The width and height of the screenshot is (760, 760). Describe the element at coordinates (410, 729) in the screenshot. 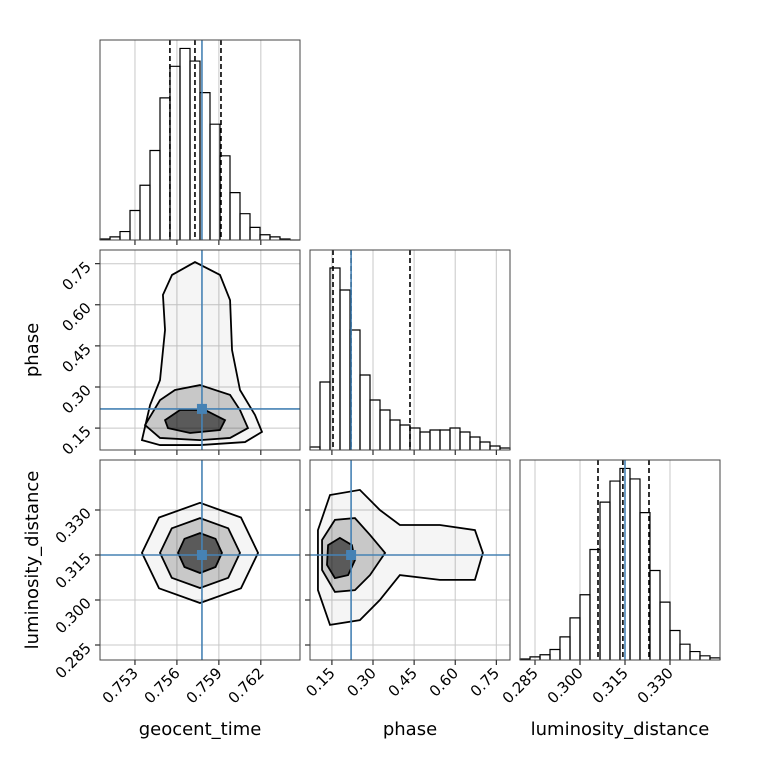

I see `x-axis-label: phase` at that location.